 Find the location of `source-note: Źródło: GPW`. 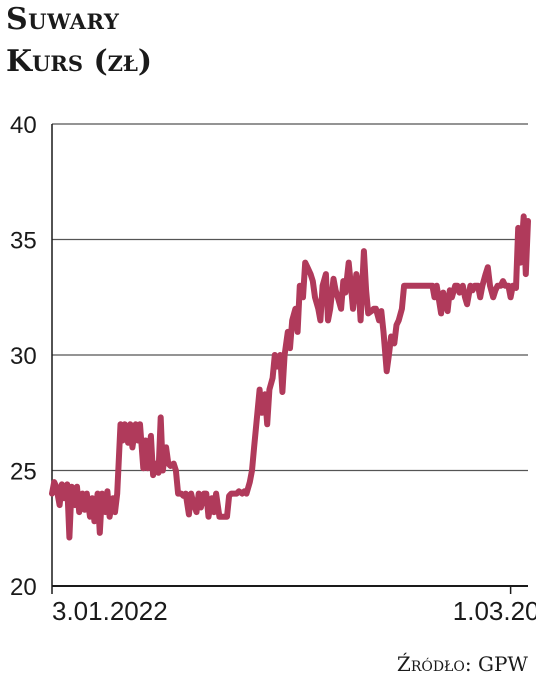

source-note: Źródło: GPW is located at coordinates (462, 664).